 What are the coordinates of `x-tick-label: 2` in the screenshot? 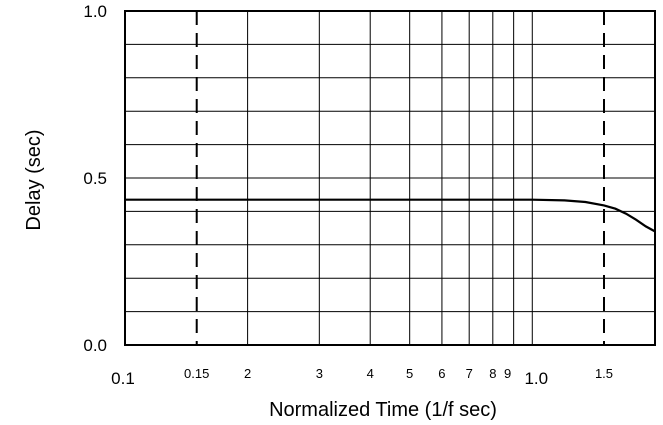 It's located at (247, 373).